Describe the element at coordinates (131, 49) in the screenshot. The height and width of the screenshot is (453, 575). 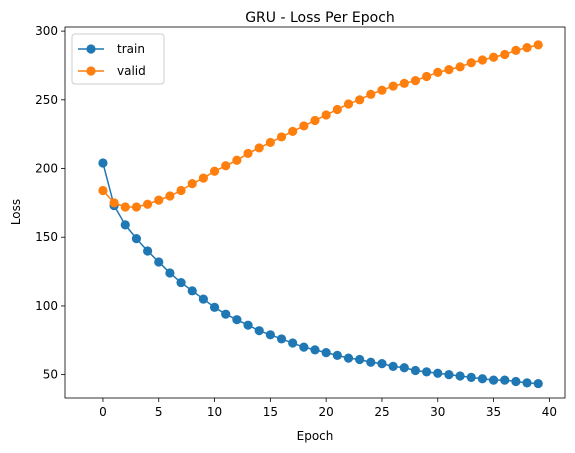
I see `legend-label-train: train` at that location.